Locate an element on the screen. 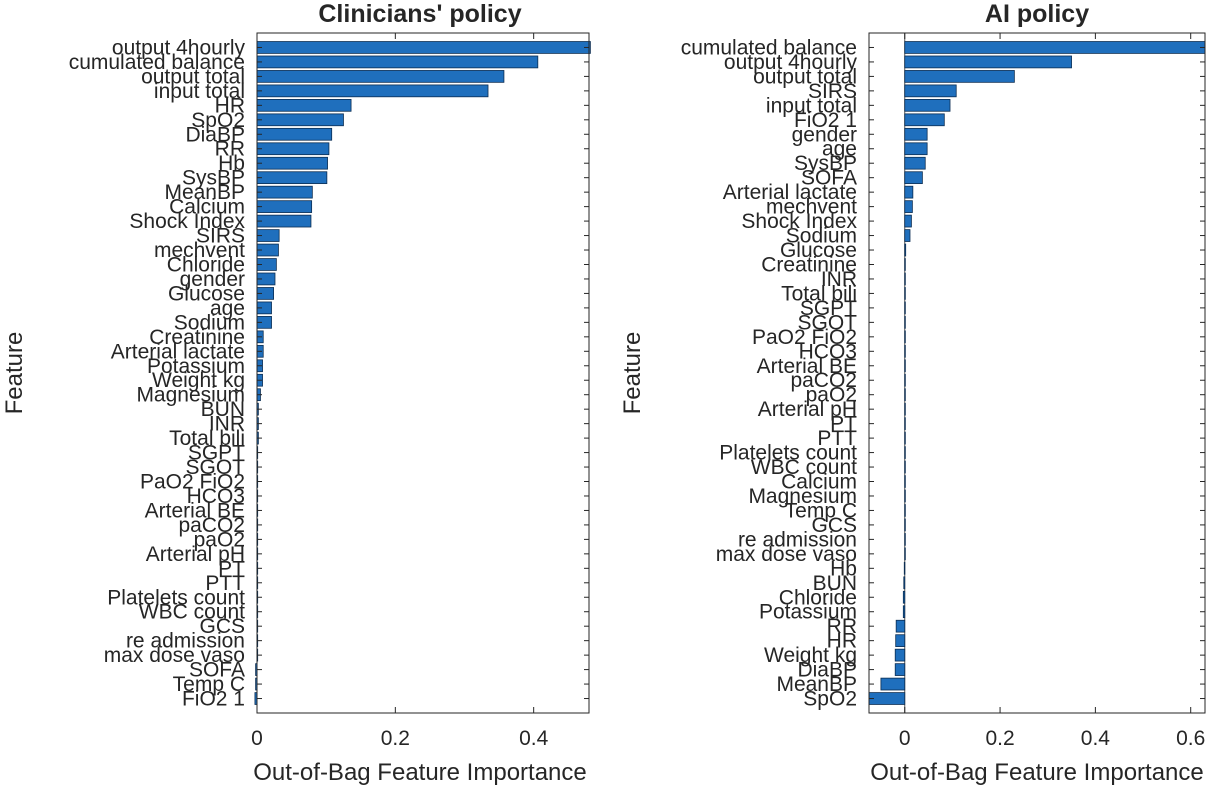 This screenshot has height=788, width=1231. category-label: Calcium is located at coordinates (819, 482).